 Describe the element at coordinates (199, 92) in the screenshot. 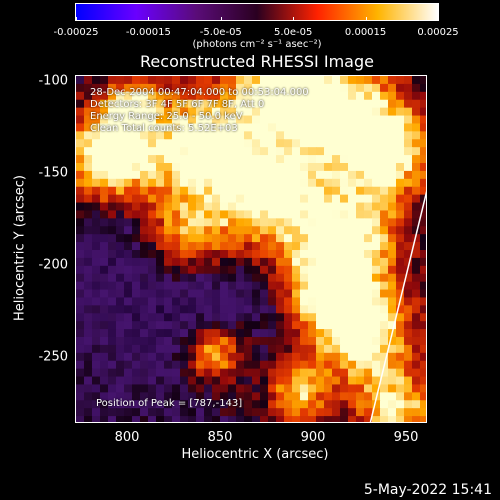

I see `info-time-range: 28-Dec-2004 00:47:04.000 to 00:53:04.000` at that location.